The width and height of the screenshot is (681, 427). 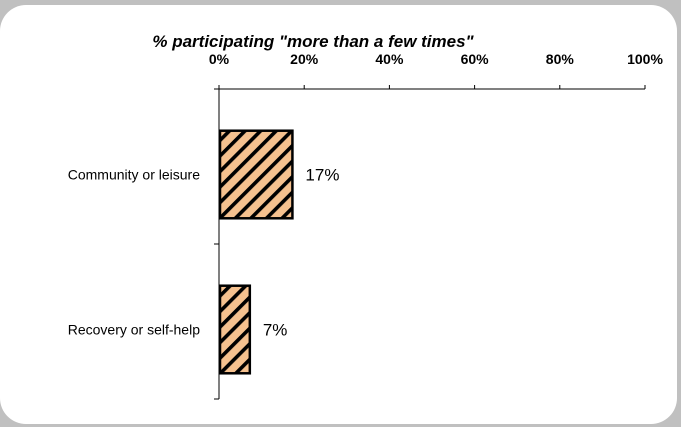 I want to click on value-label: 7%, so click(x=275, y=330).